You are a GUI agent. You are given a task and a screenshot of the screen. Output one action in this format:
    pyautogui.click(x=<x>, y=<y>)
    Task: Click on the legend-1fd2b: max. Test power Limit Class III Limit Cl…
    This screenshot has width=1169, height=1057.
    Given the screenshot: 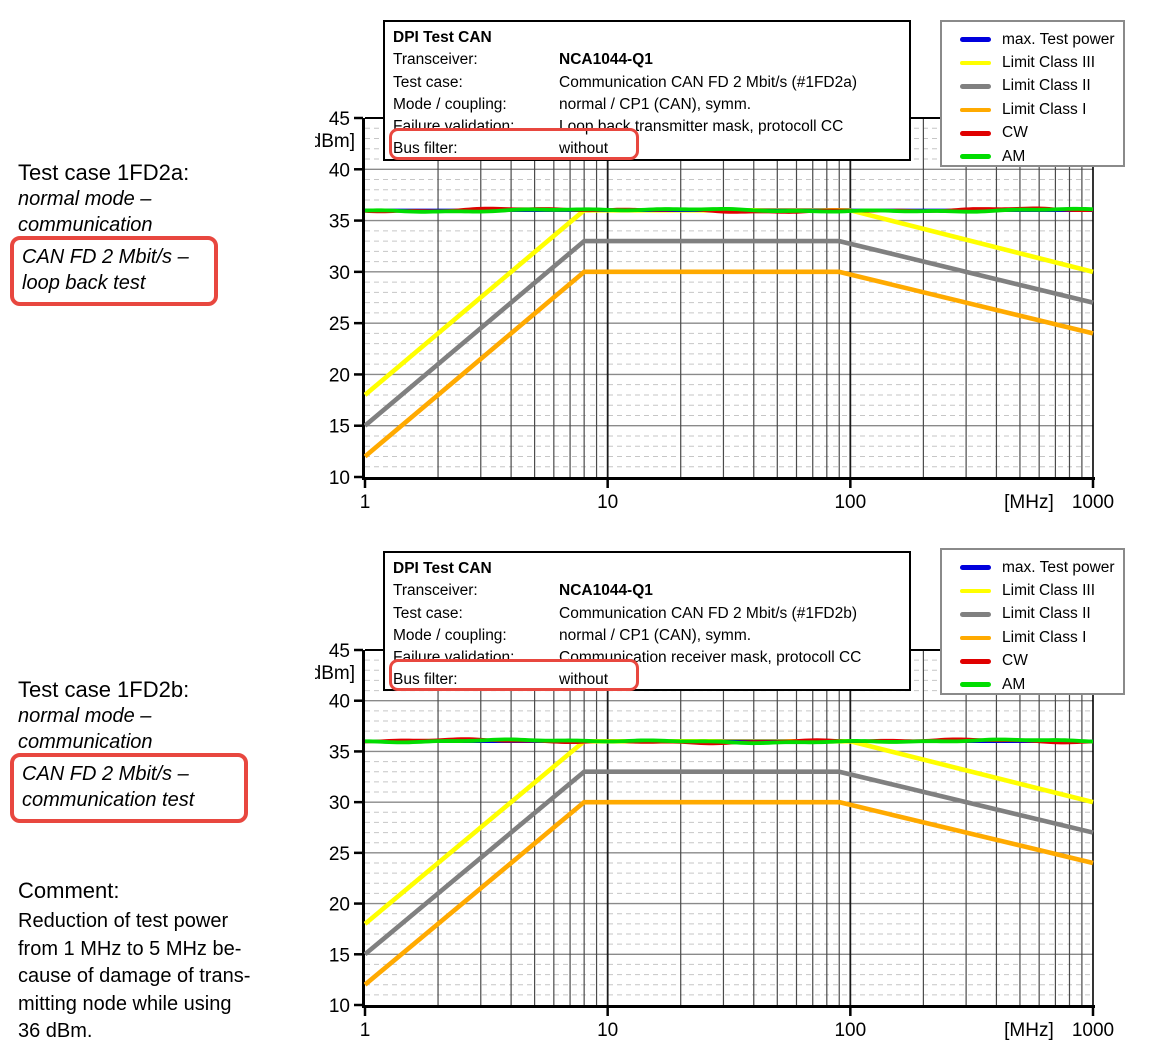 What is the action you would take?
    pyautogui.click(x=1032, y=621)
    